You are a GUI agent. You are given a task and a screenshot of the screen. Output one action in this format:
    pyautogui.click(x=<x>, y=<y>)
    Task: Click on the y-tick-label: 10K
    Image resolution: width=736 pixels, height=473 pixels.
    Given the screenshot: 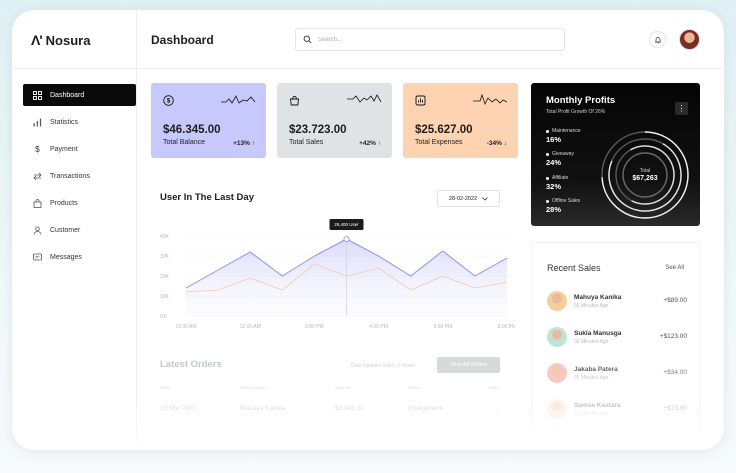 What is the action you would take?
    pyautogui.click(x=165, y=297)
    